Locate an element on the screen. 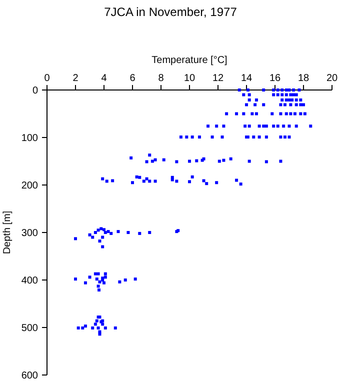 The height and width of the screenshot is (384, 341). x-tick-label: 12 is located at coordinates (218, 78).